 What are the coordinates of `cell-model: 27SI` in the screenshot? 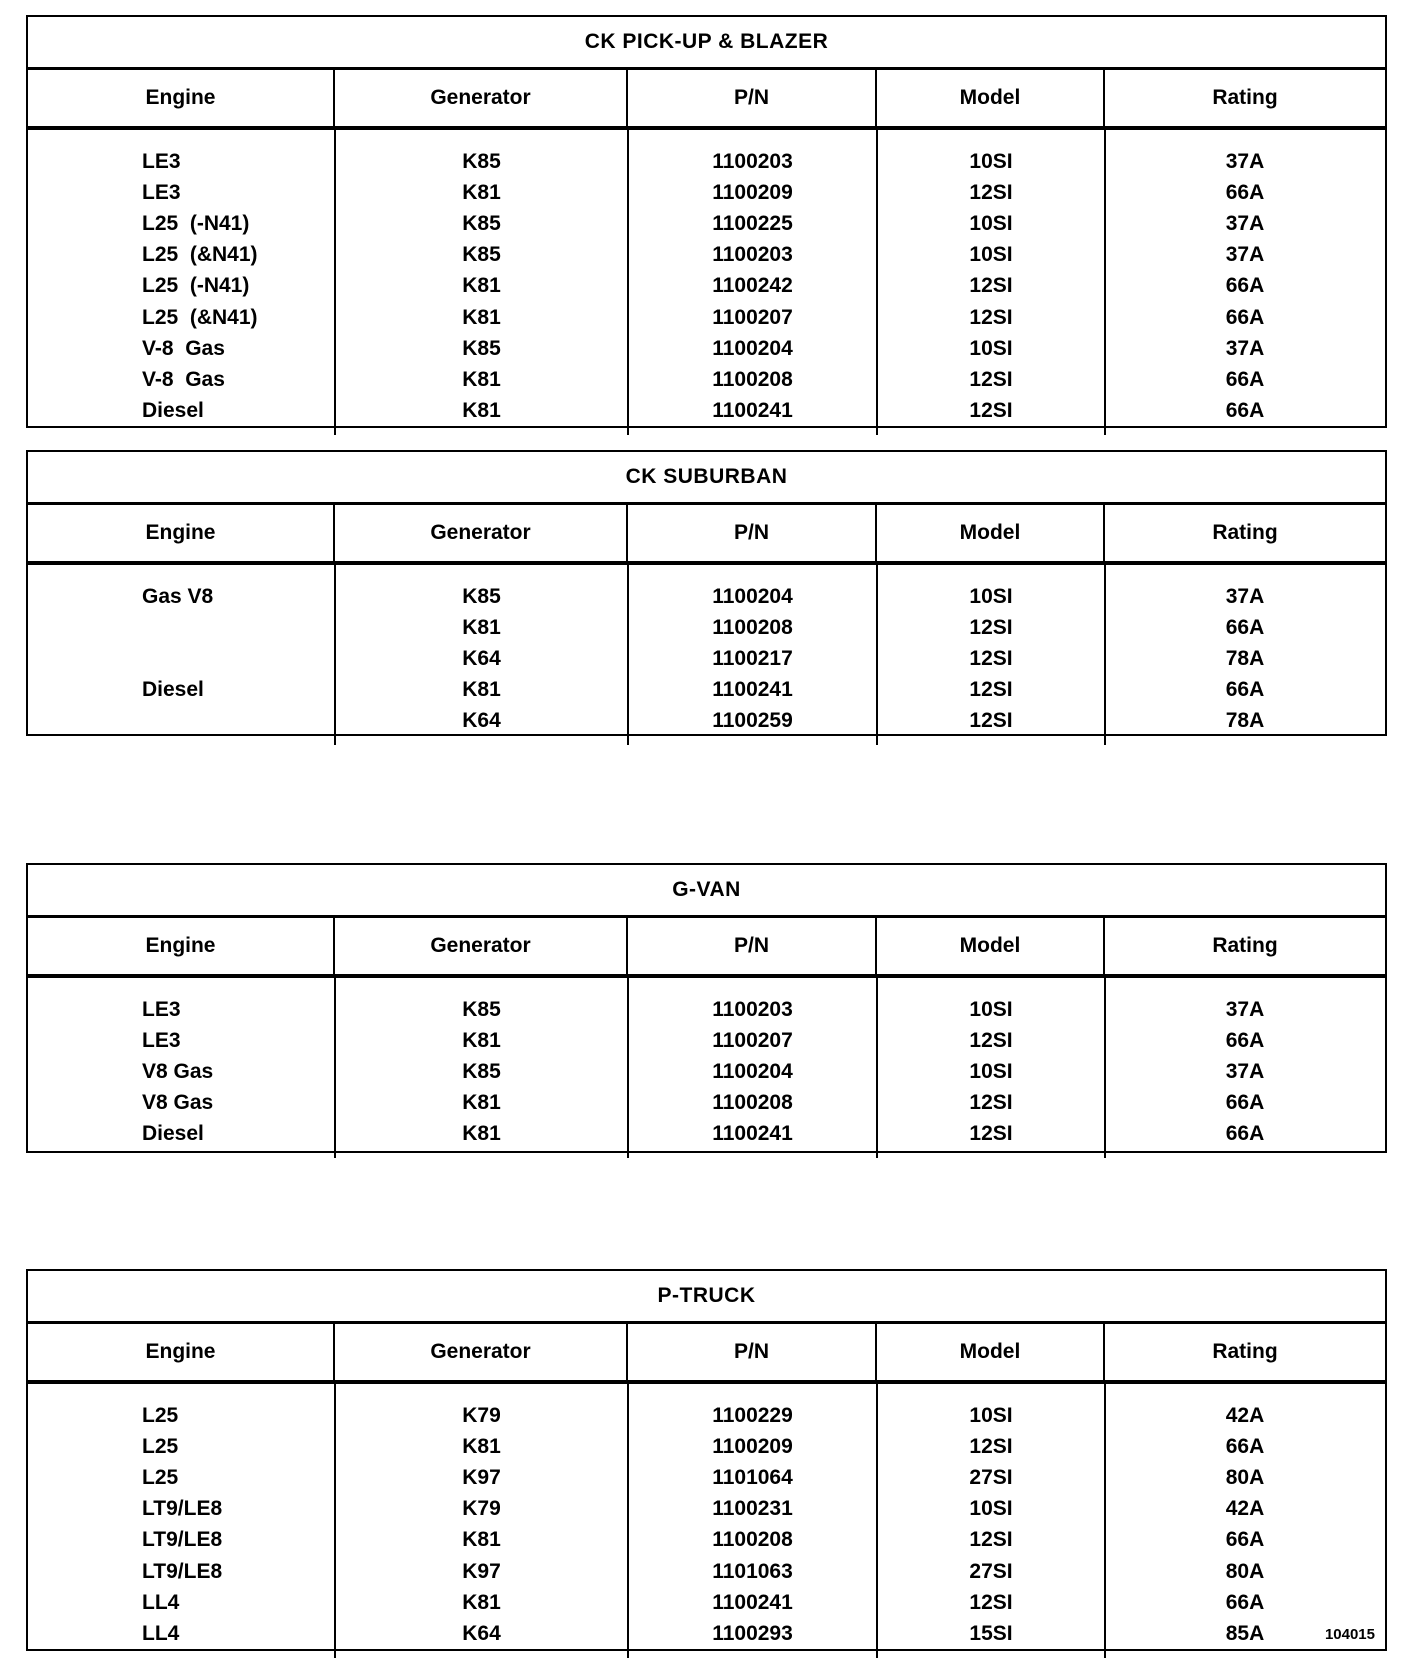 It's located at (991, 1477).